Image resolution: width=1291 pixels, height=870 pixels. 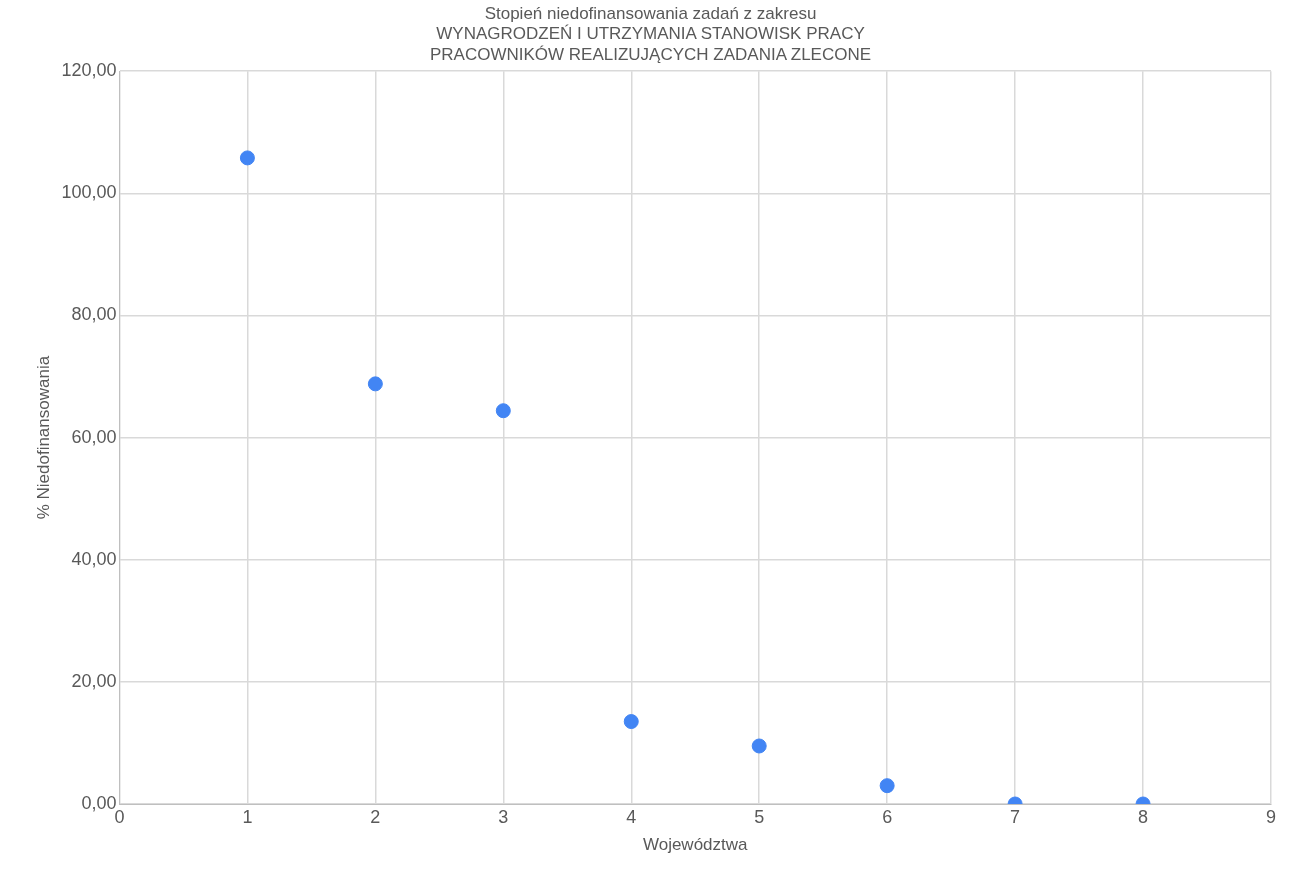 What do you see at coordinates (1271, 816) in the screenshot?
I see `x-tick-label: 9` at bounding box center [1271, 816].